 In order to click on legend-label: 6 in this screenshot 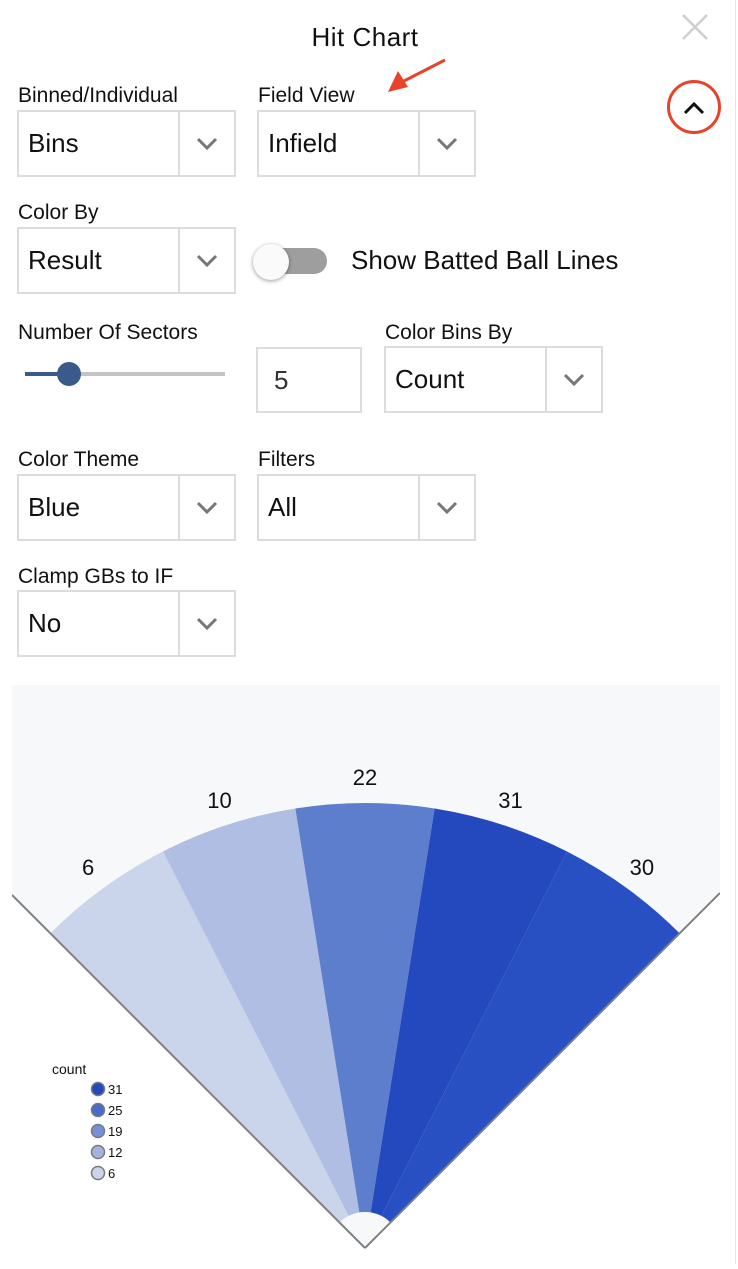, I will do `click(111, 1173)`.